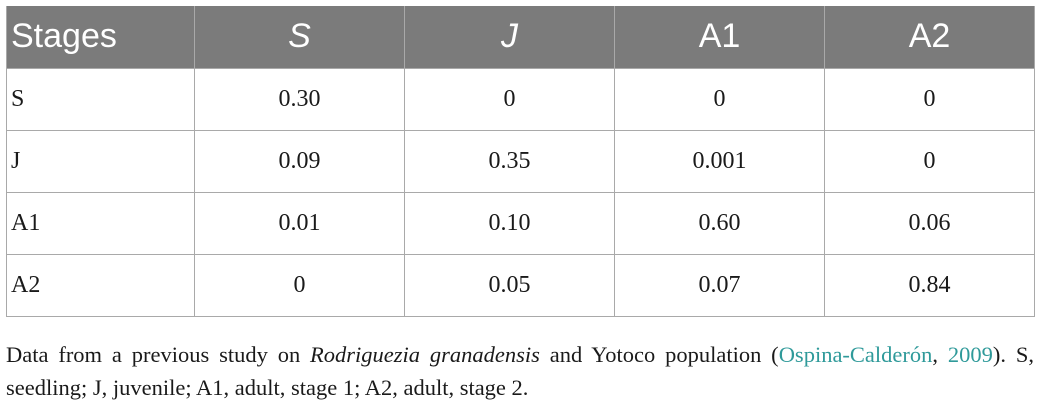 The height and width of the screenshot is (409, 1041). I want to click on row-stage-label: A2, so click(100, 285).